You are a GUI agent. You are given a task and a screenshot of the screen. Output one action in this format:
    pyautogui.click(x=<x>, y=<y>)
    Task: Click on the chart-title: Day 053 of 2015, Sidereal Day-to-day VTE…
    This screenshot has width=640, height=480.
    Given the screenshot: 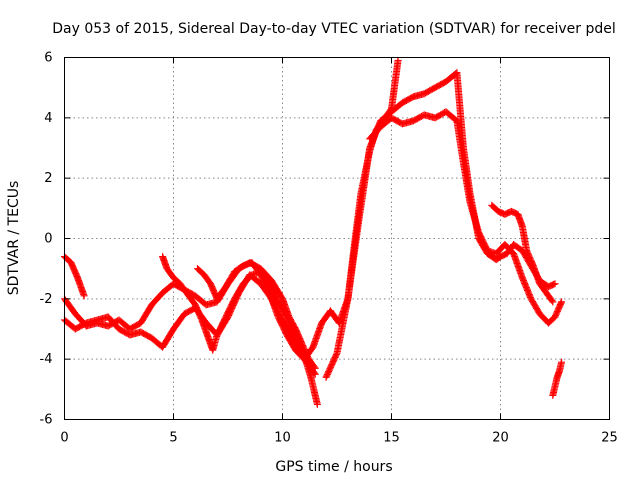 What is the action you would take?
    pyautogui.click(x=334, y=29)
    